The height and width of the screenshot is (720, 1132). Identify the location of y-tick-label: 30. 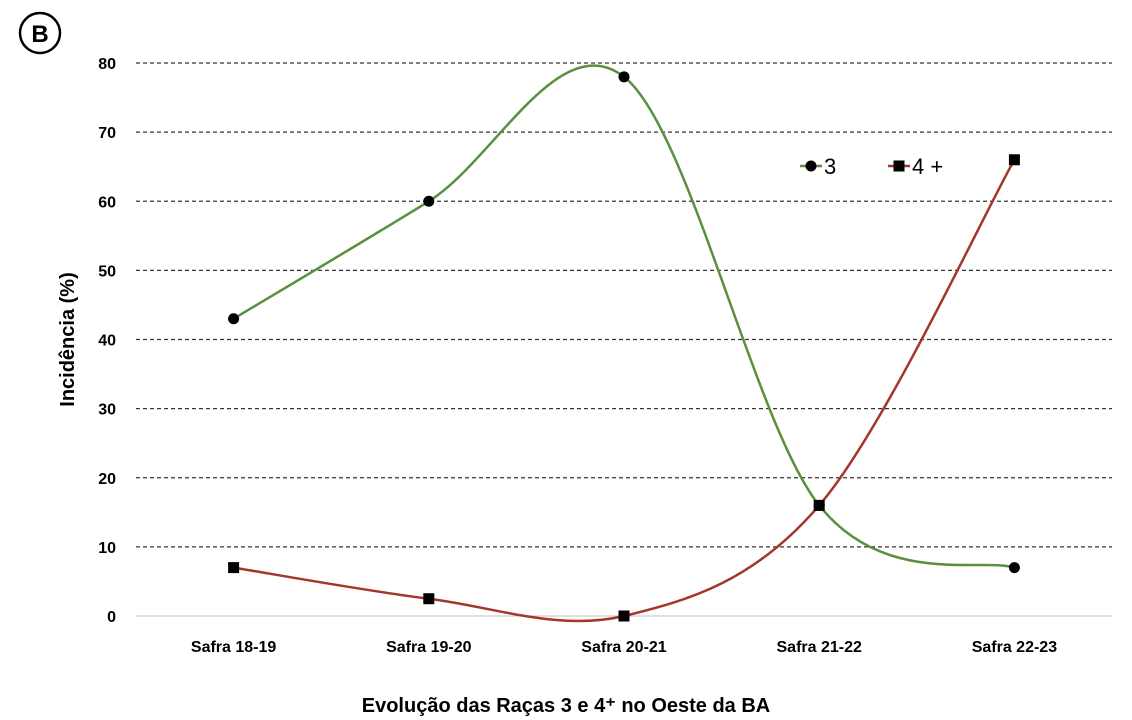
(107, 410).